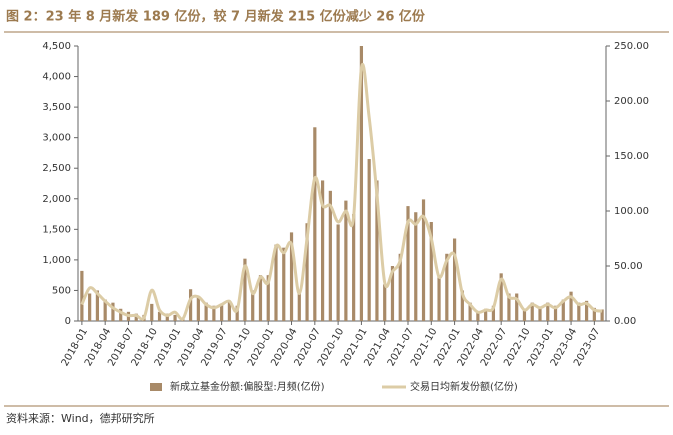  What do you see at coordinates (247, 386) in the screenshot?
I see `legend-label: 新成立基金份额:偏股型:月频(亿份)` at bounding box center [247, 386].